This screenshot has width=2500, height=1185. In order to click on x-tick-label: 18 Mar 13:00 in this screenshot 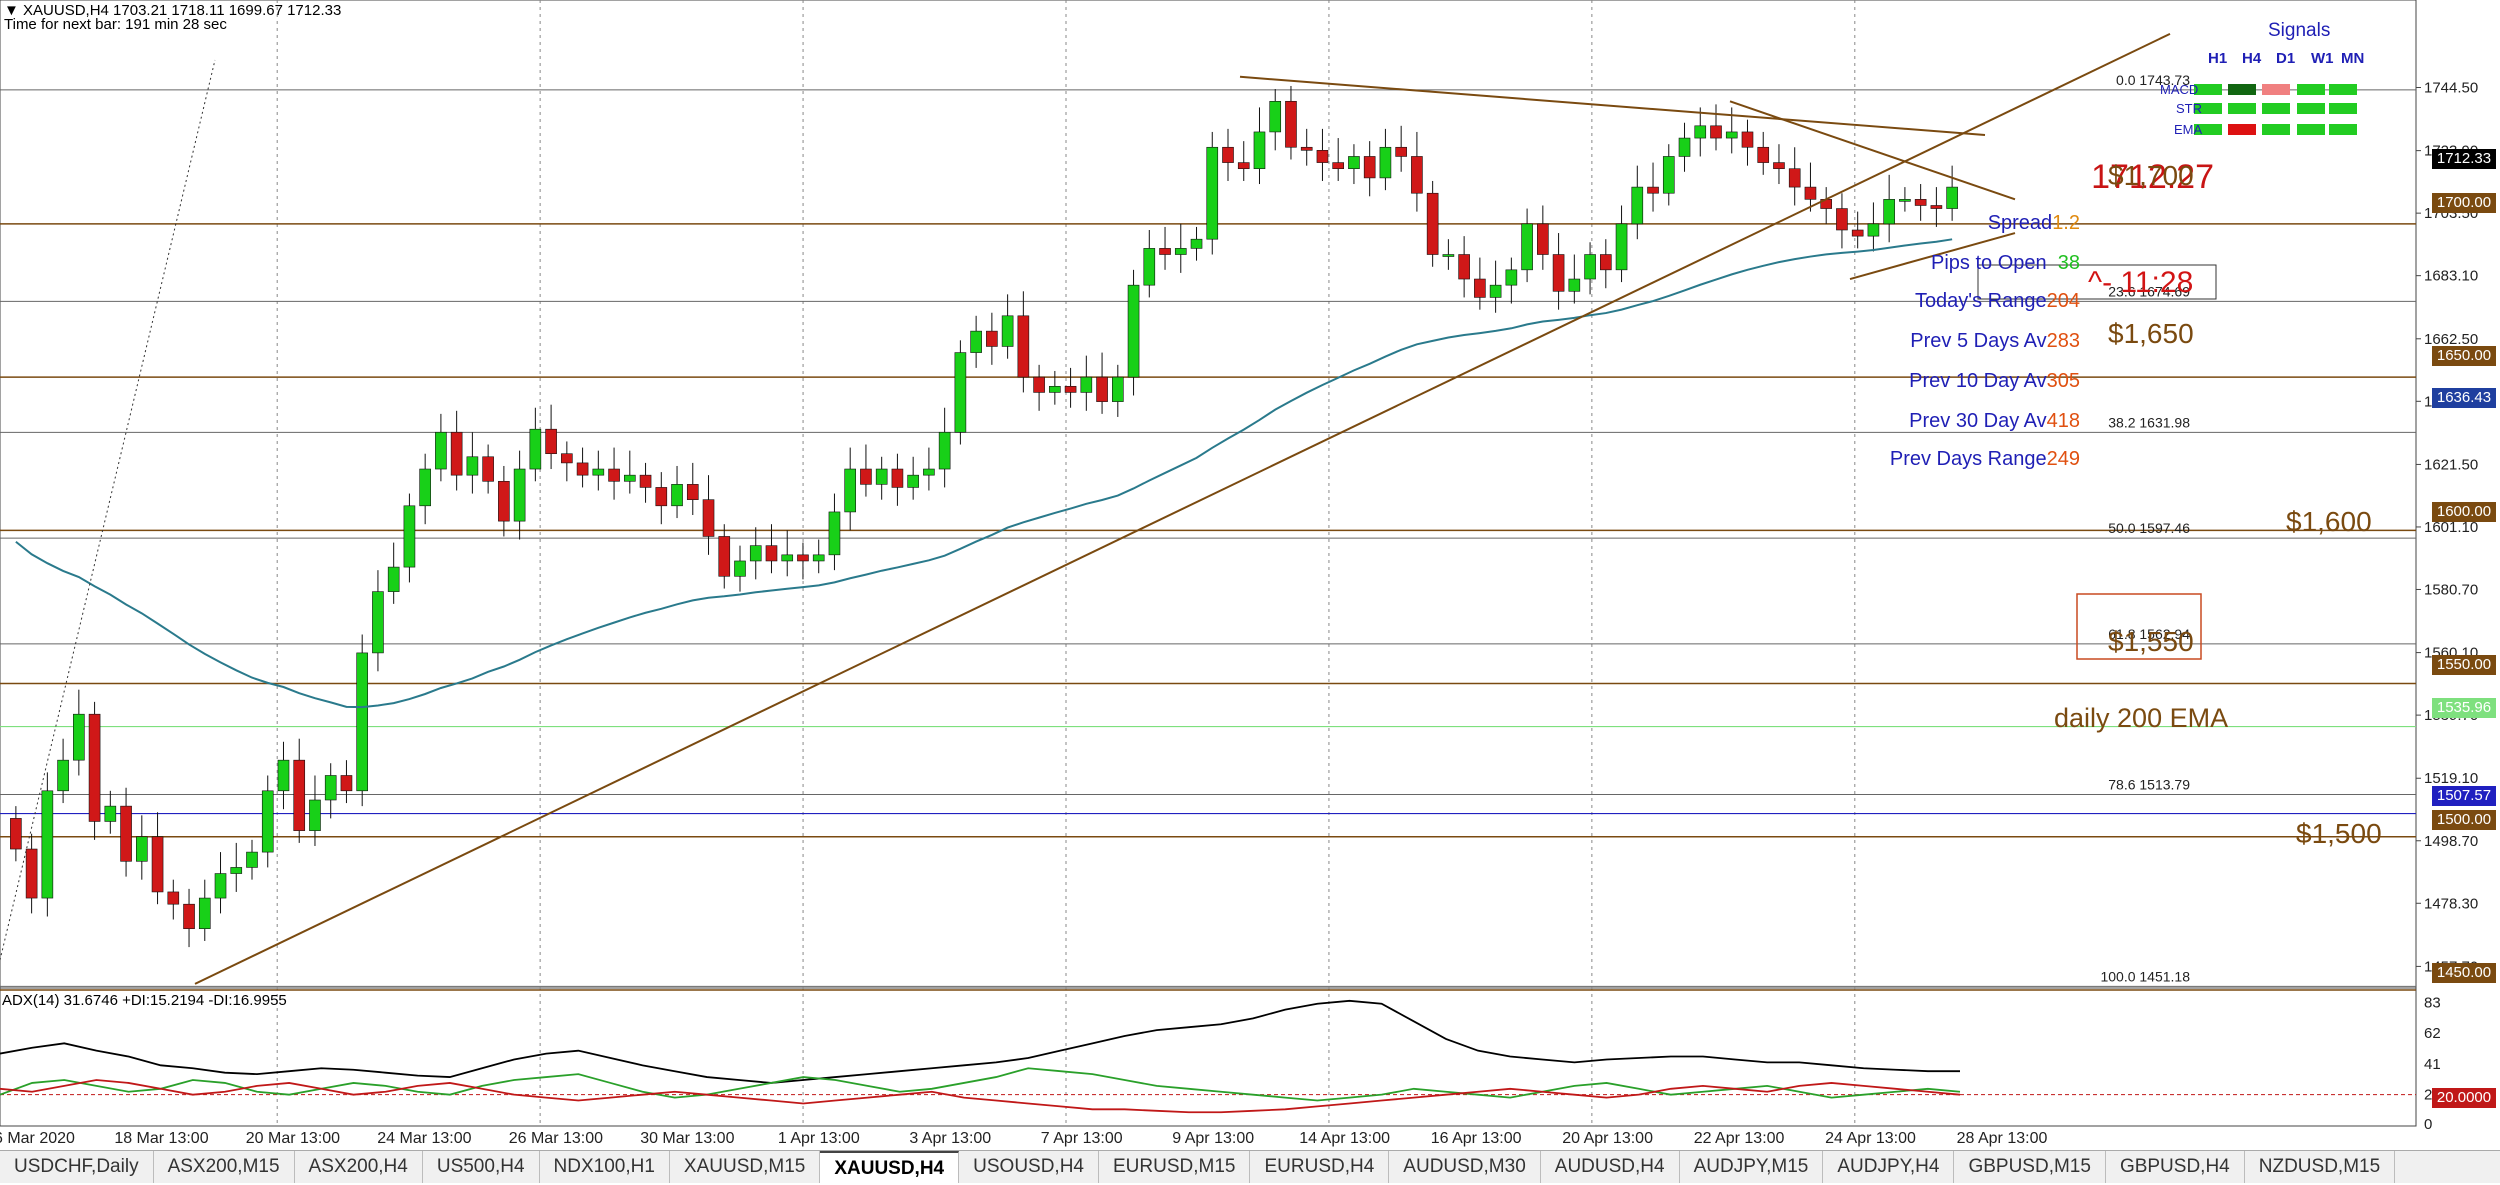, I will do `click(161, 1138)`.